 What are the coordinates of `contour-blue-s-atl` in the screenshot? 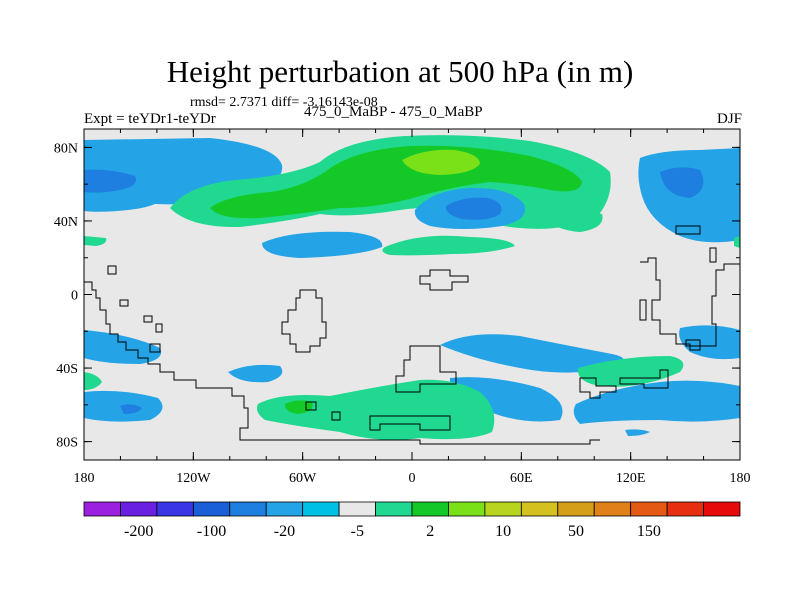 It's located at (532, 353).